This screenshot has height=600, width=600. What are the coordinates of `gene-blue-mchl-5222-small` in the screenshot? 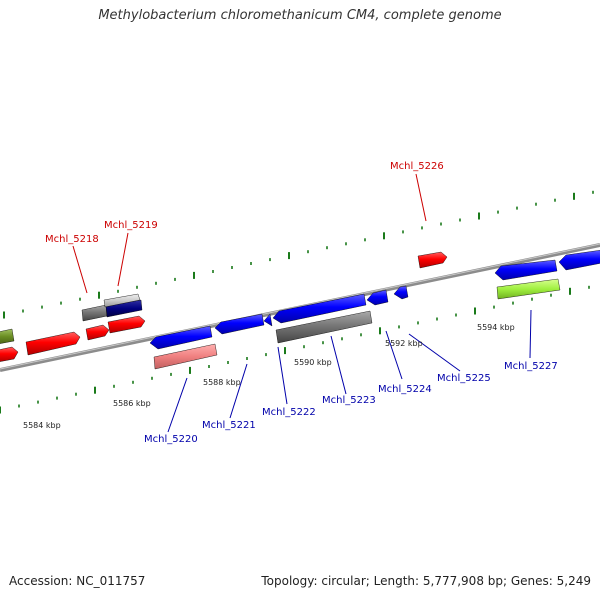 It's located at (268, 320).